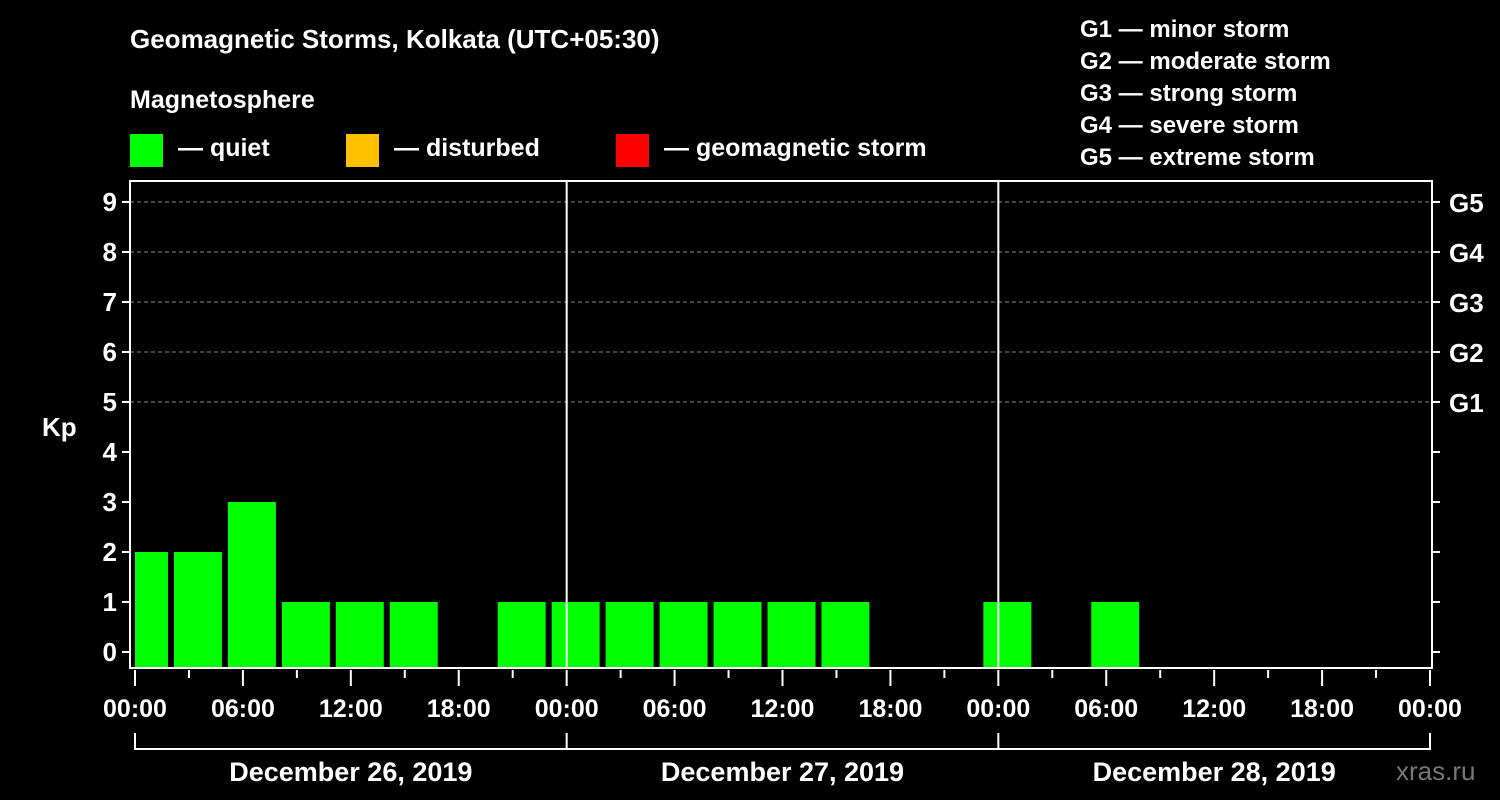  Describe the element at coordinates (1197, 157) in the screenshot. I see `storm-scale-g5: G5 — extreme storm` at that location.